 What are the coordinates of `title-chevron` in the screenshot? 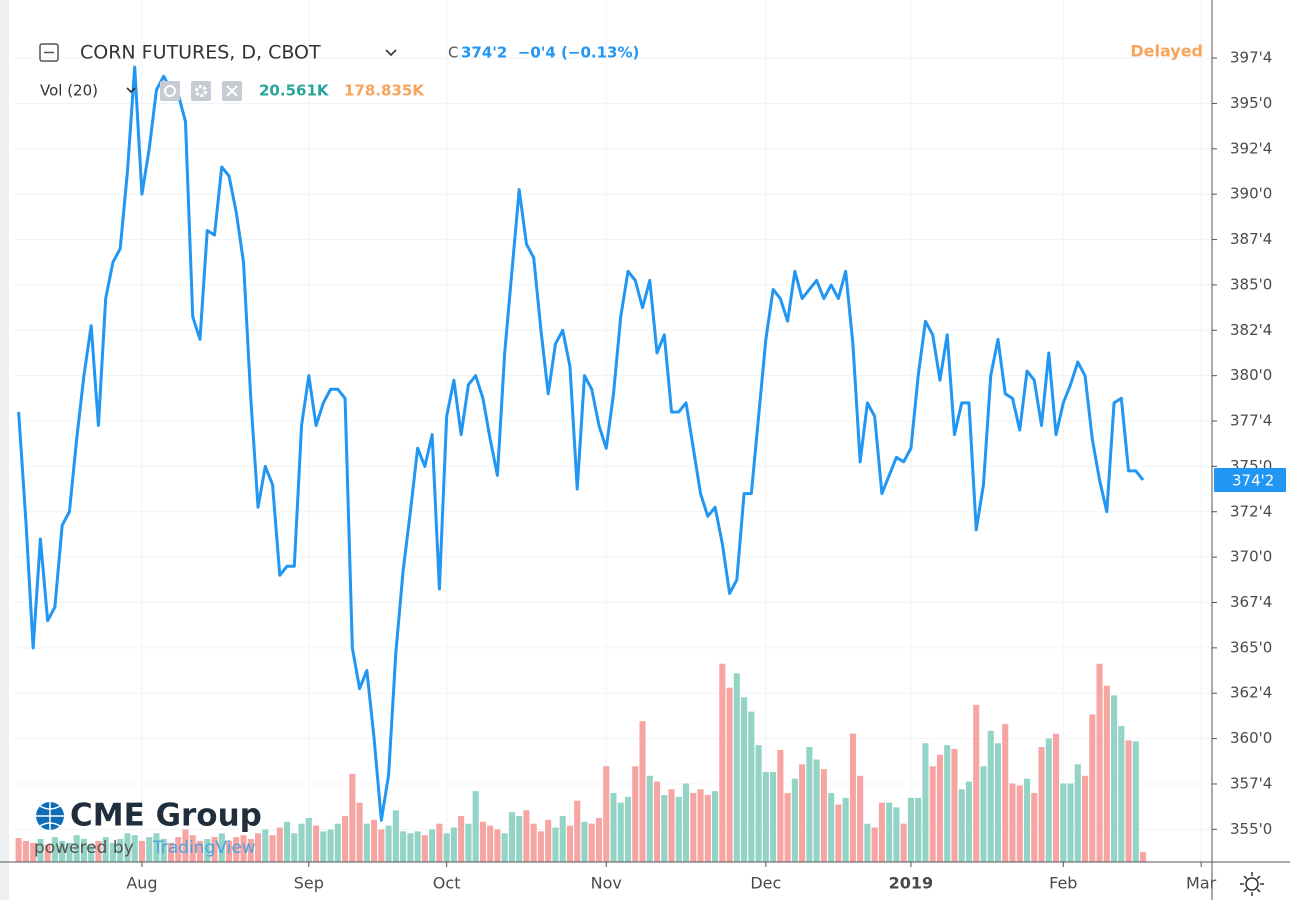 It's located at (391, 53).